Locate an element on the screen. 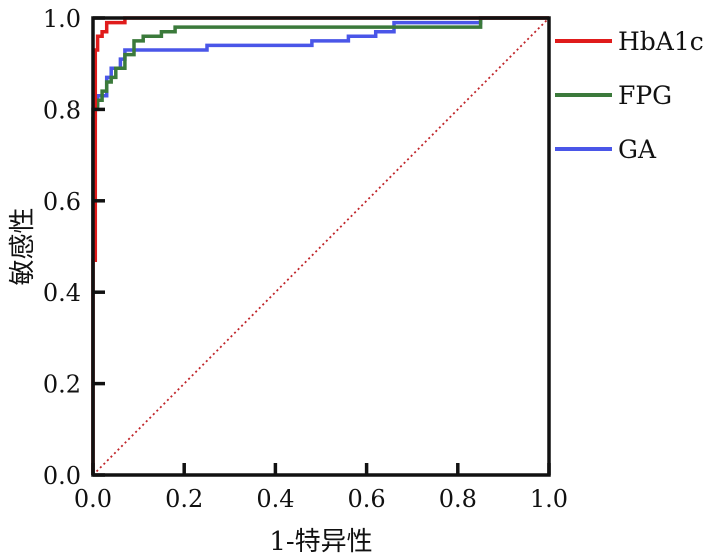  x-tick-label: 0.4 is located at coordinates (275, 499).